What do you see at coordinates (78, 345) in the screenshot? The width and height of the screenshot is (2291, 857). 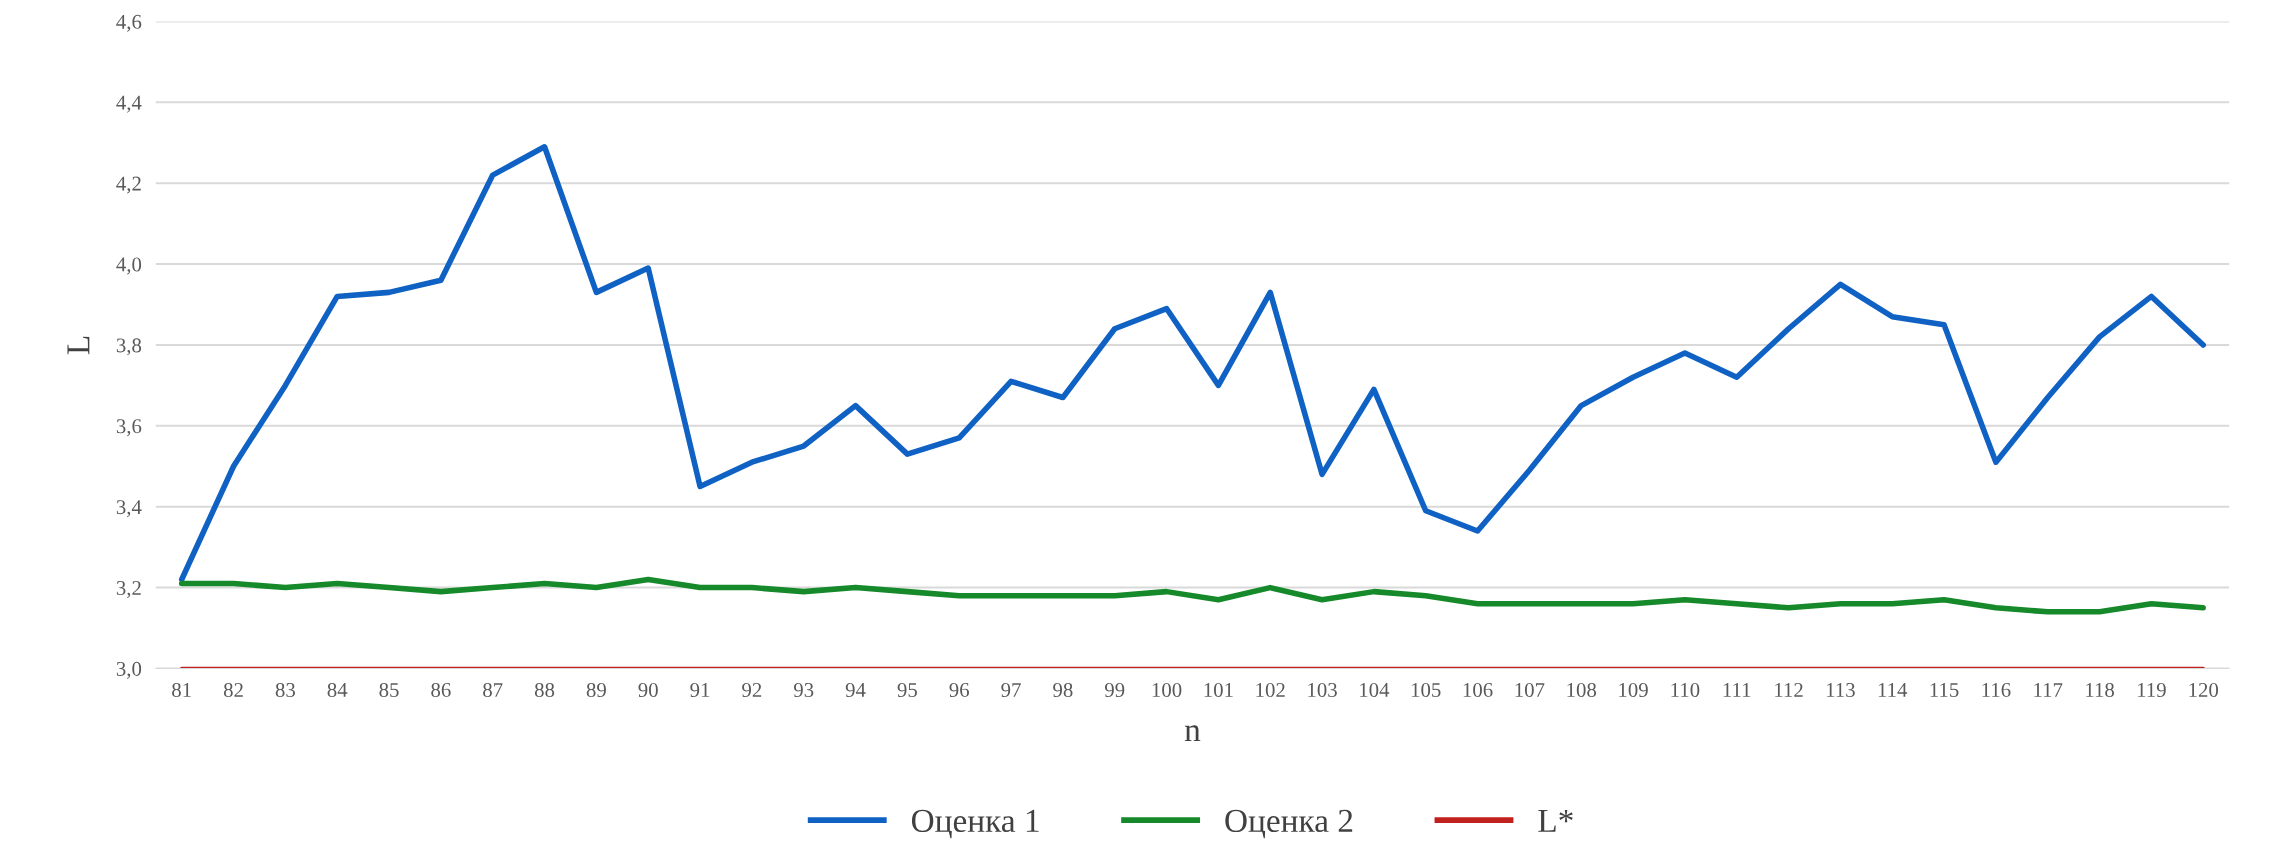 I see `y-axis-title: L` at bounding box center [78, 345].